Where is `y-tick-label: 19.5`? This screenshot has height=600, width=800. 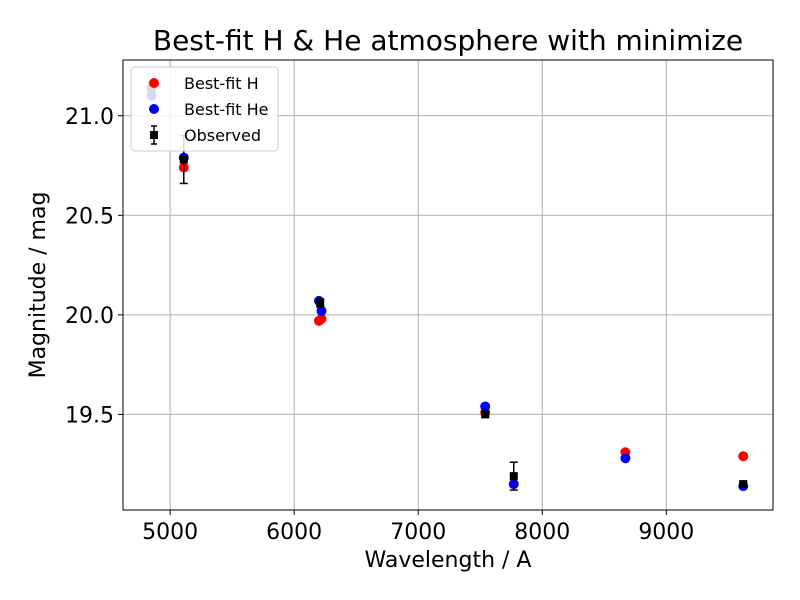
y-tick-label: 19.5 is located at coordinates (89, 415).